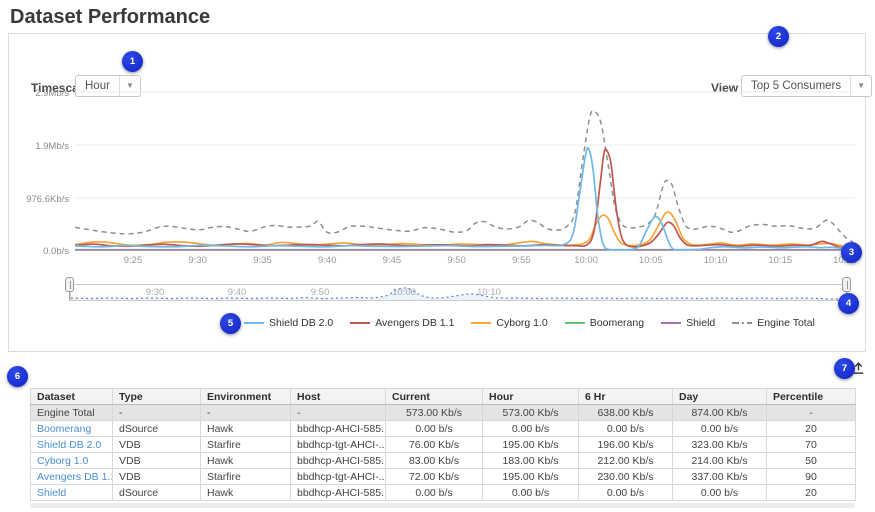  What do you see at coordinates (327, 260) in the screenshot?
I see `x-axis-tick: 9:40` at bounding box center [327, 260].